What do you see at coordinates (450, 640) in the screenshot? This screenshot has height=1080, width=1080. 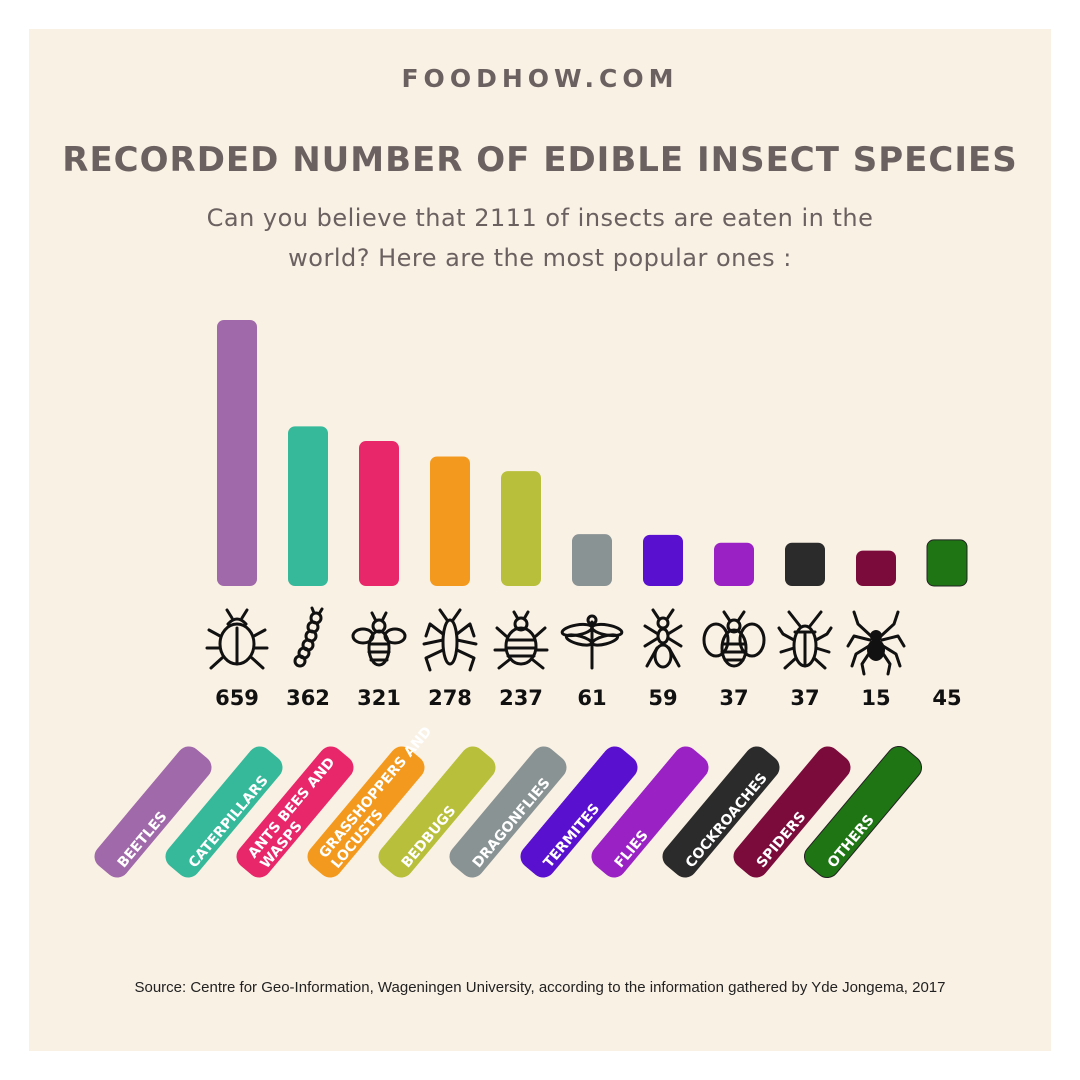 I see `grasshopper-icon` at bounding box center [450, 640].